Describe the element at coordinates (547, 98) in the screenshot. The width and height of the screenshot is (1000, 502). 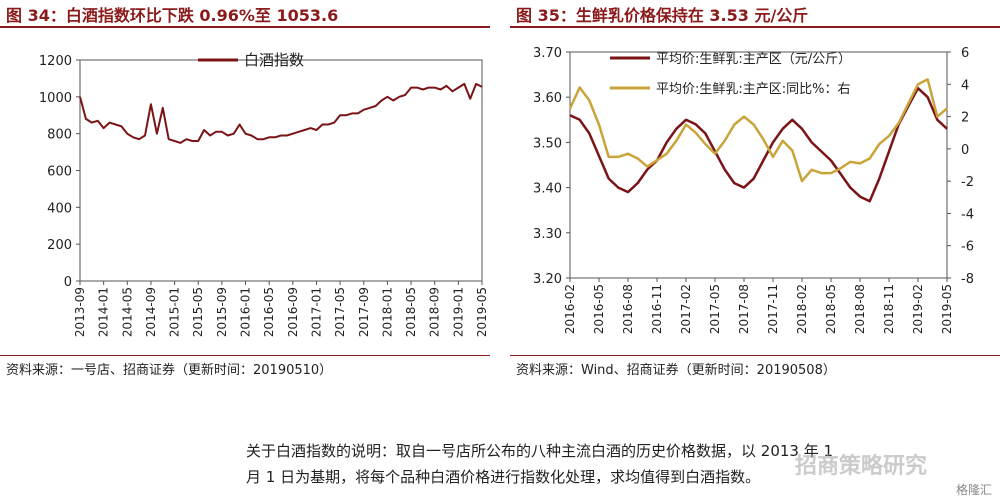
I see `y-tick-label: 3.60` at that location.